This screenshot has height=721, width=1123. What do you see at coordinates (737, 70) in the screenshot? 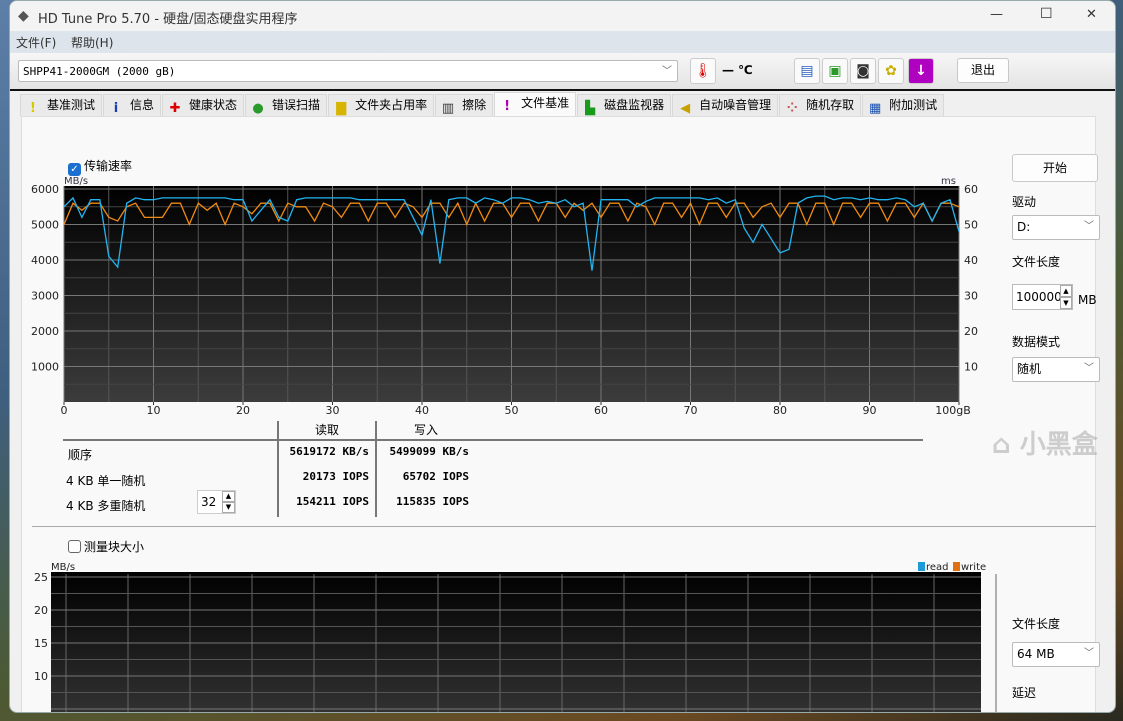
I see `temperature-readout: — ℃` at bounding box center [737, 70].